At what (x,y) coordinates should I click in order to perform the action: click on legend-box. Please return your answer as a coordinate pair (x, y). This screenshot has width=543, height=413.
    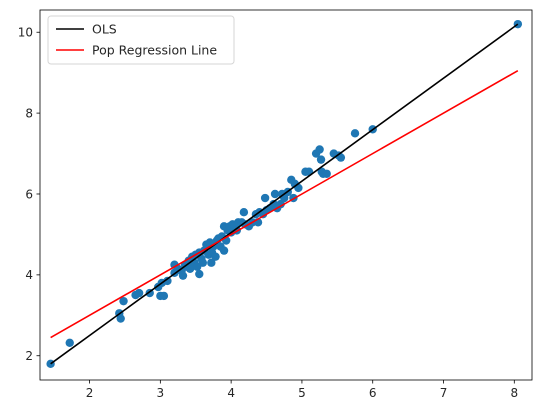
    Looking at the image, I should click on (141, 40).